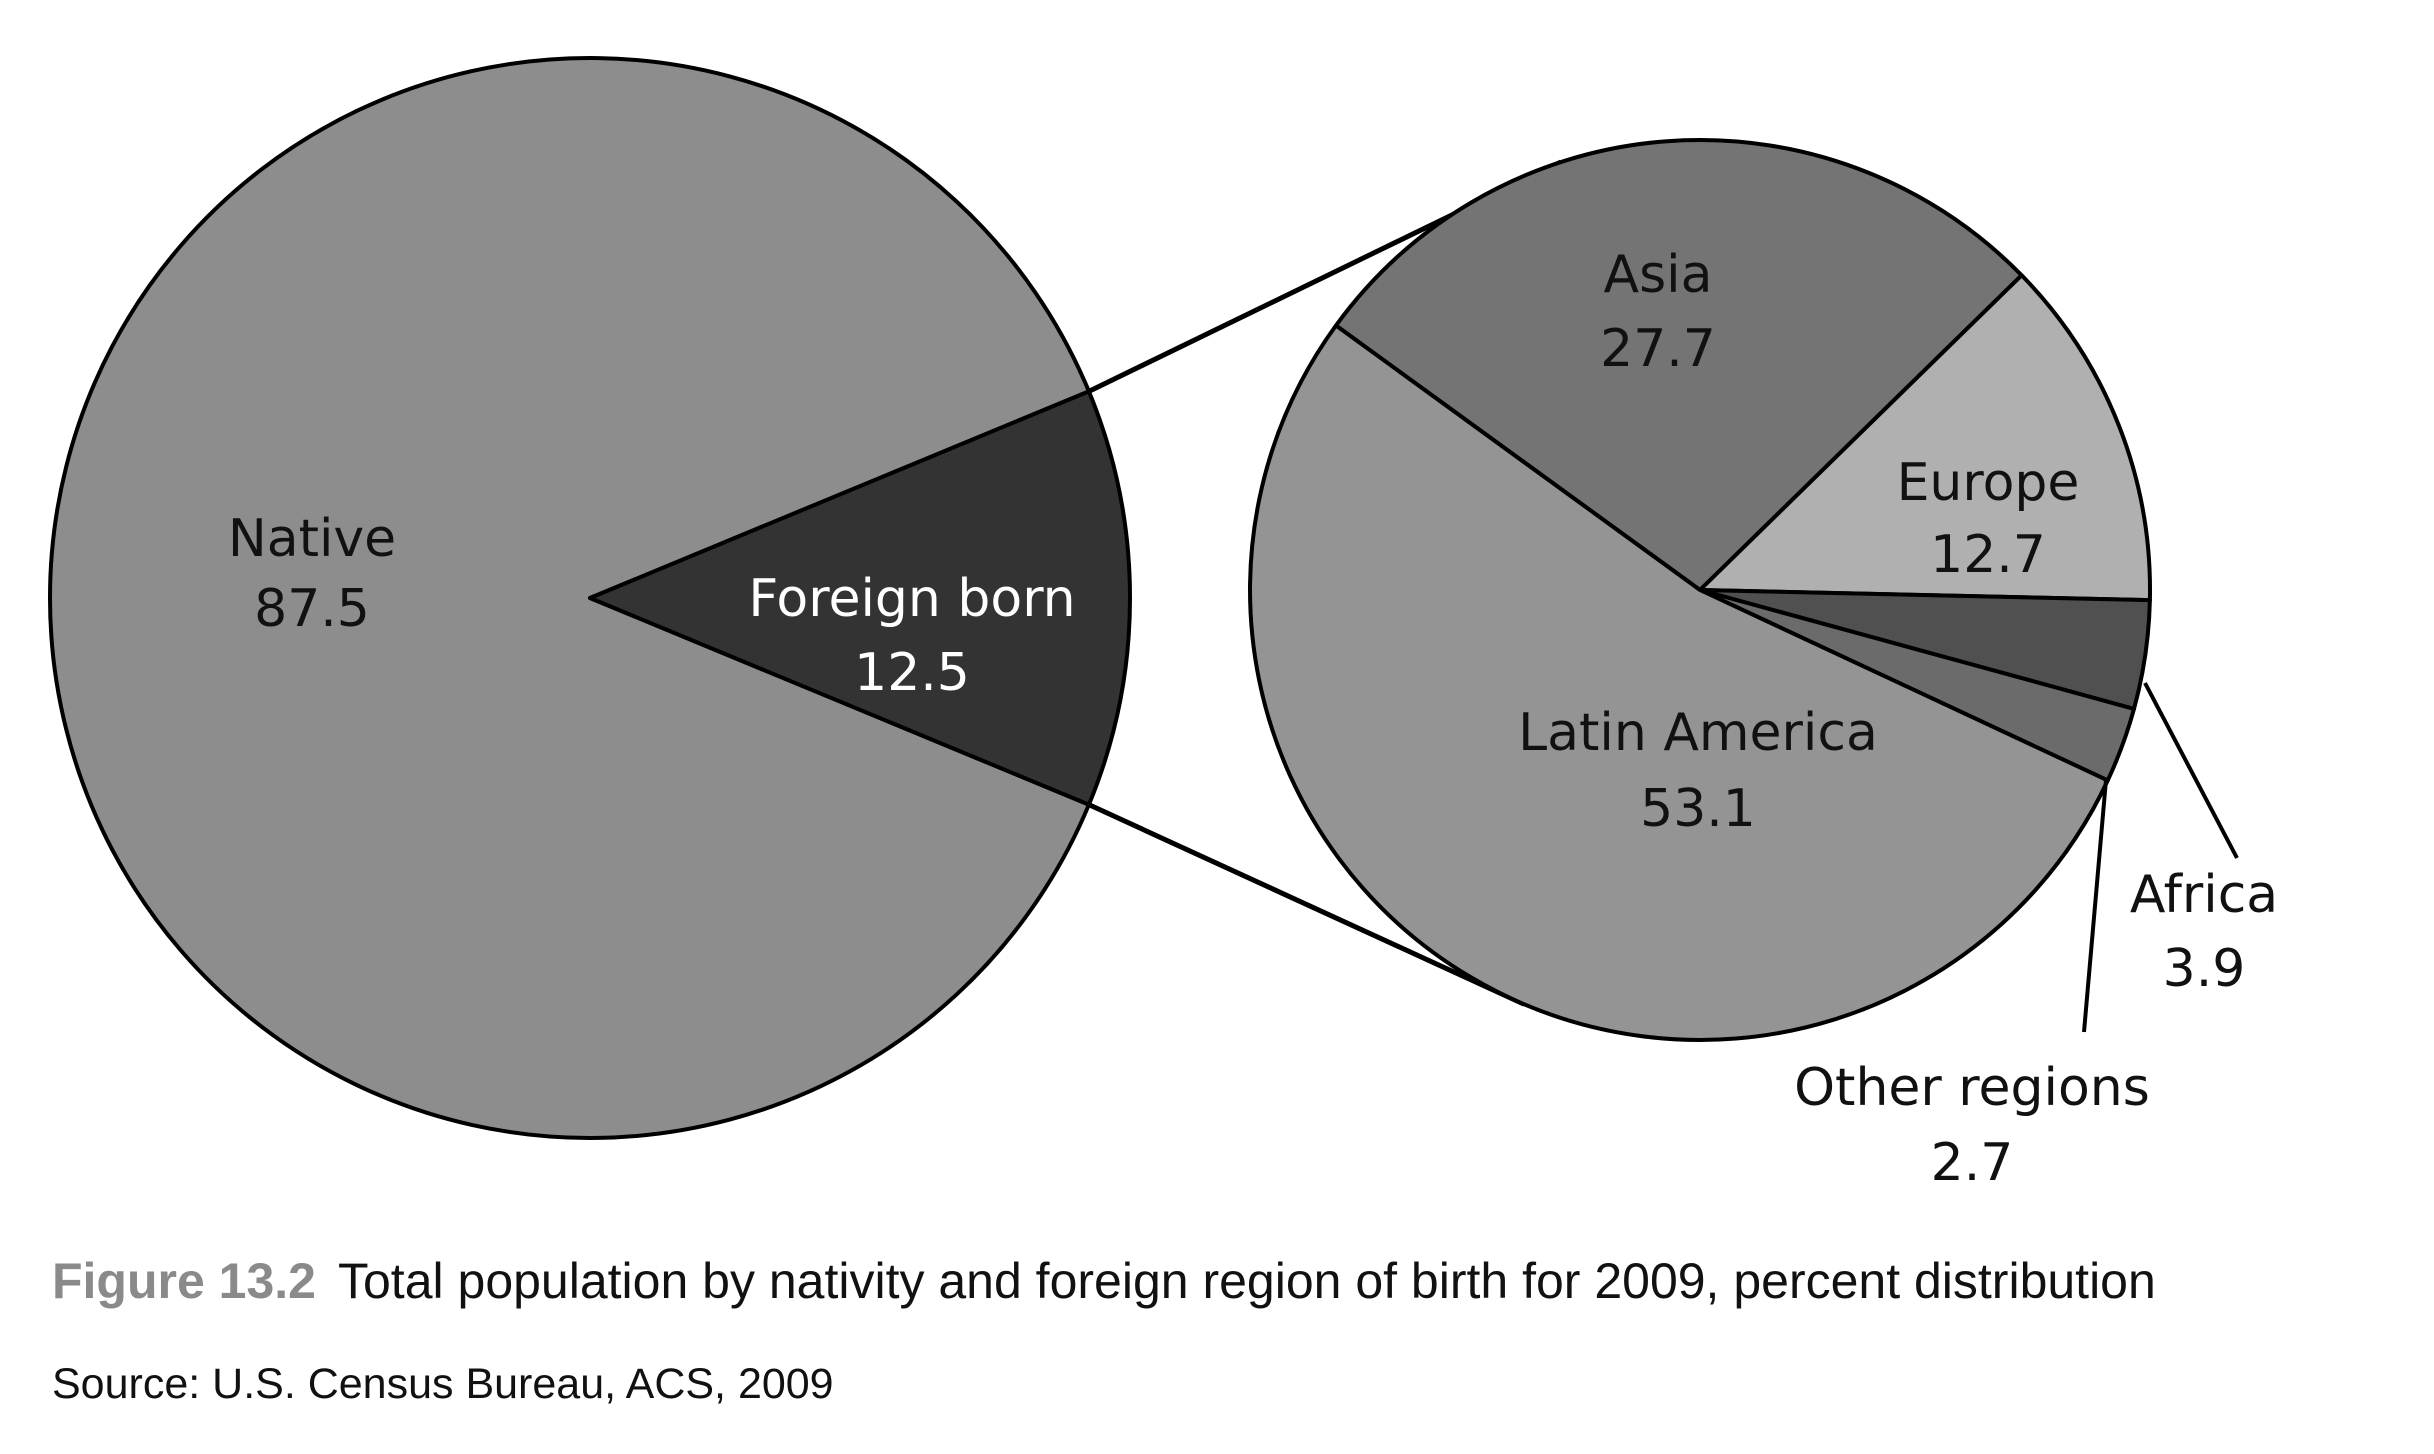 The width and height of the screenshot is (2434, 1454). I want to click on label-foreign-born-name: Foreign born, so click(911, 599).